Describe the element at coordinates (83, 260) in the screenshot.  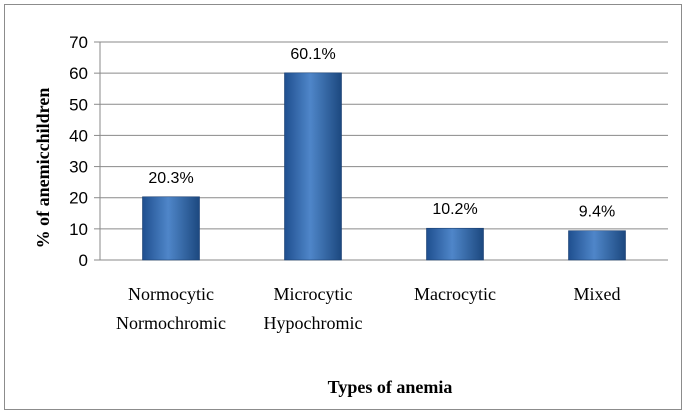
I see `y-tick-label: 0` at that location.